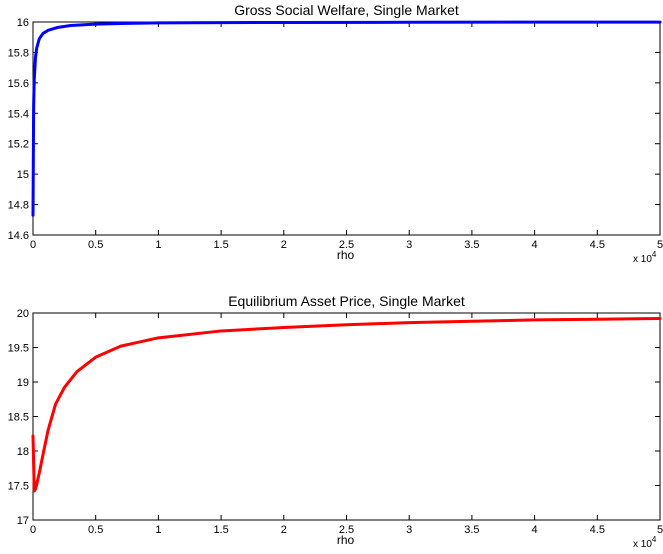 The image size is (663, 554). Describe the element at coordinates (18, 487) in the screenshot. I see `asset-price-y-tick-label: 17.5` at that location.